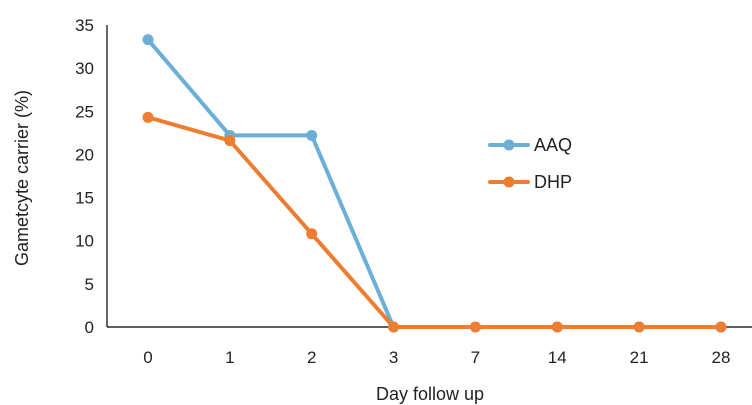 This screenshot has height=405, width=752. Describe the element at coordinates (84, 154) in the screenshot. I see `y-tick-label: 20` at that location.